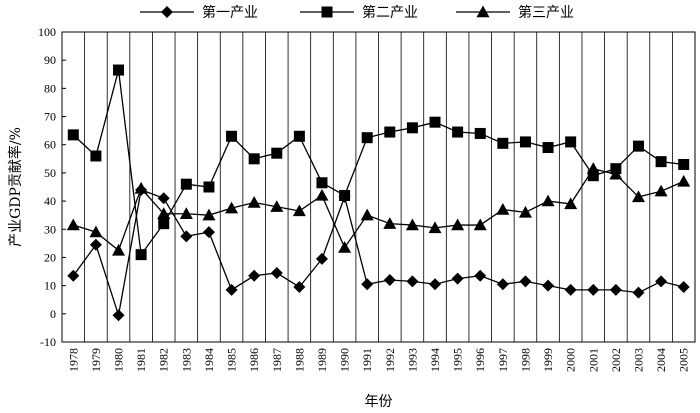 The height and width of the screenshot is (413, 700). I want to click on legend: 第一产业 第二产业 第三产业, so click(357, 12).